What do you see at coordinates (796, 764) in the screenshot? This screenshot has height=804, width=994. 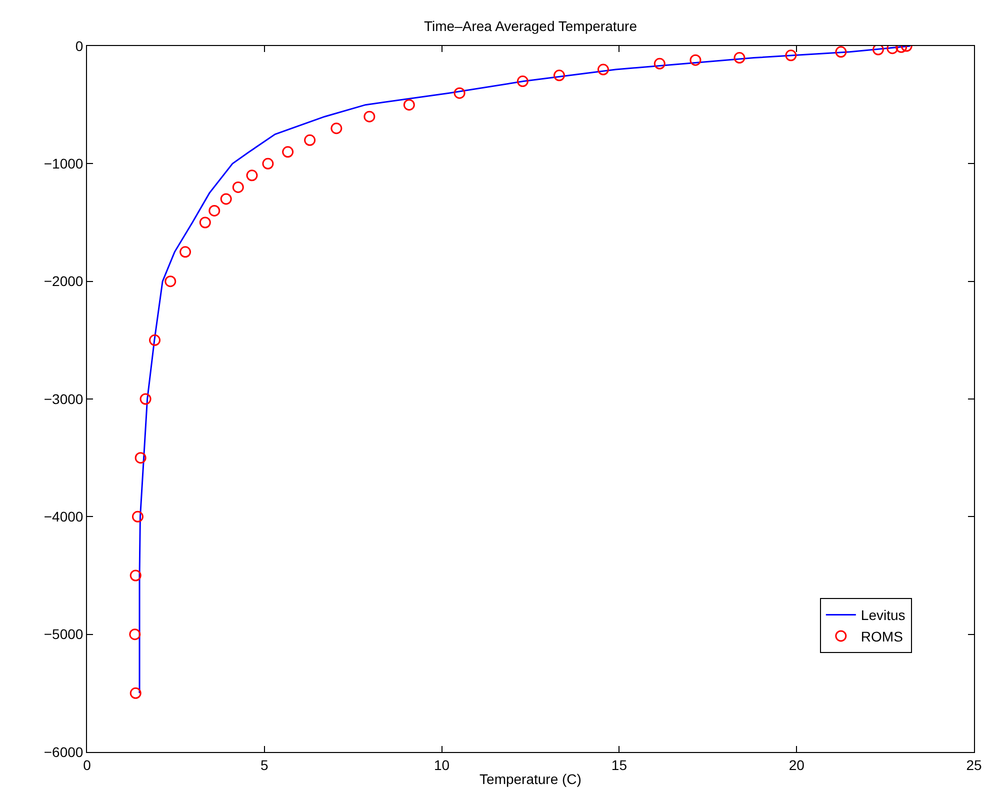 I see `x-tick-label: 20` at bounding box center [796, 764].